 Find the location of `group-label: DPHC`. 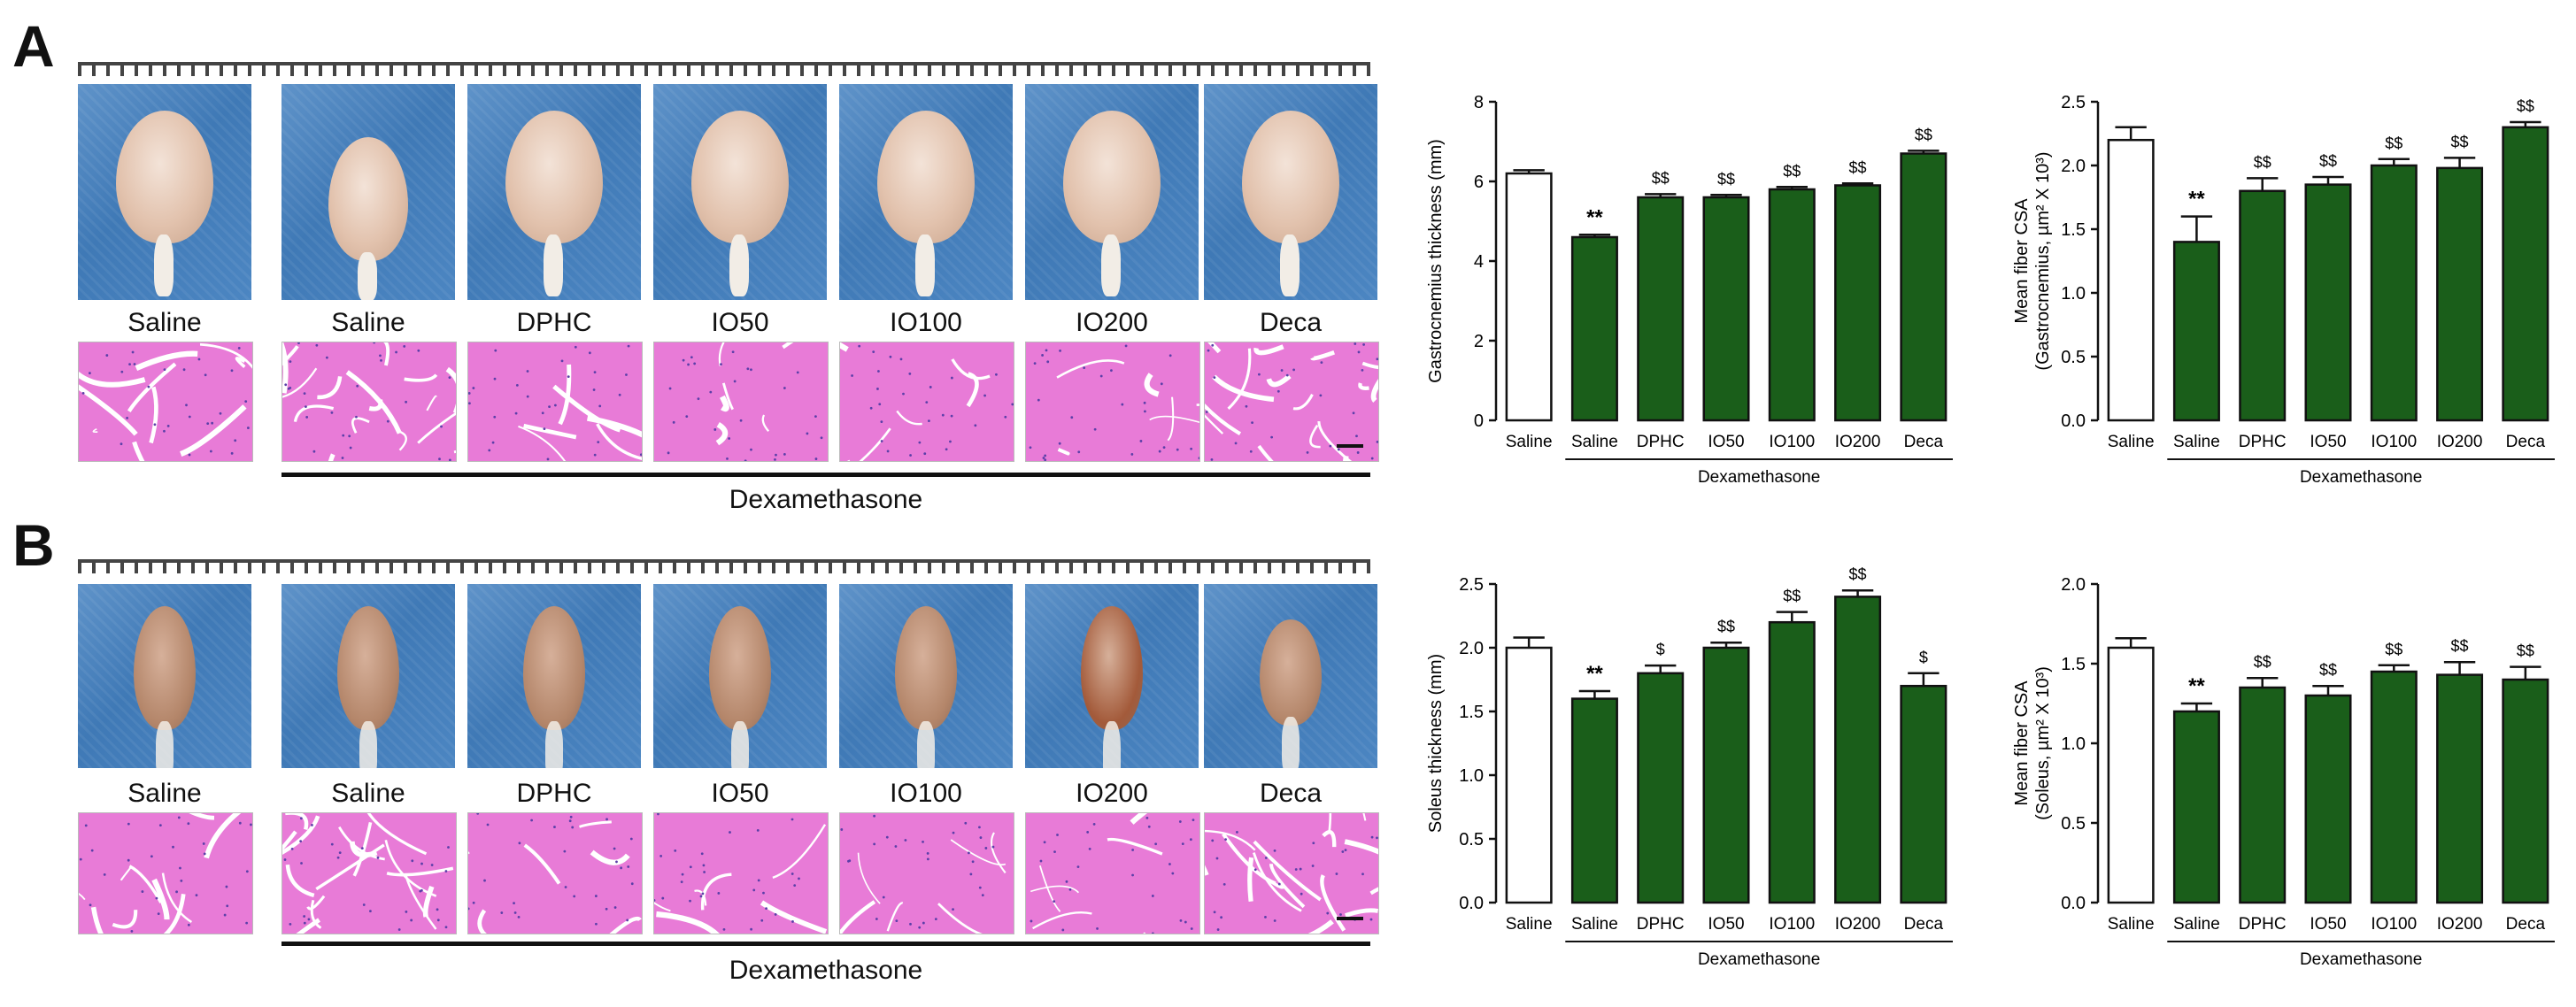

group-label: DPHC is located at coordinates (554, 793).